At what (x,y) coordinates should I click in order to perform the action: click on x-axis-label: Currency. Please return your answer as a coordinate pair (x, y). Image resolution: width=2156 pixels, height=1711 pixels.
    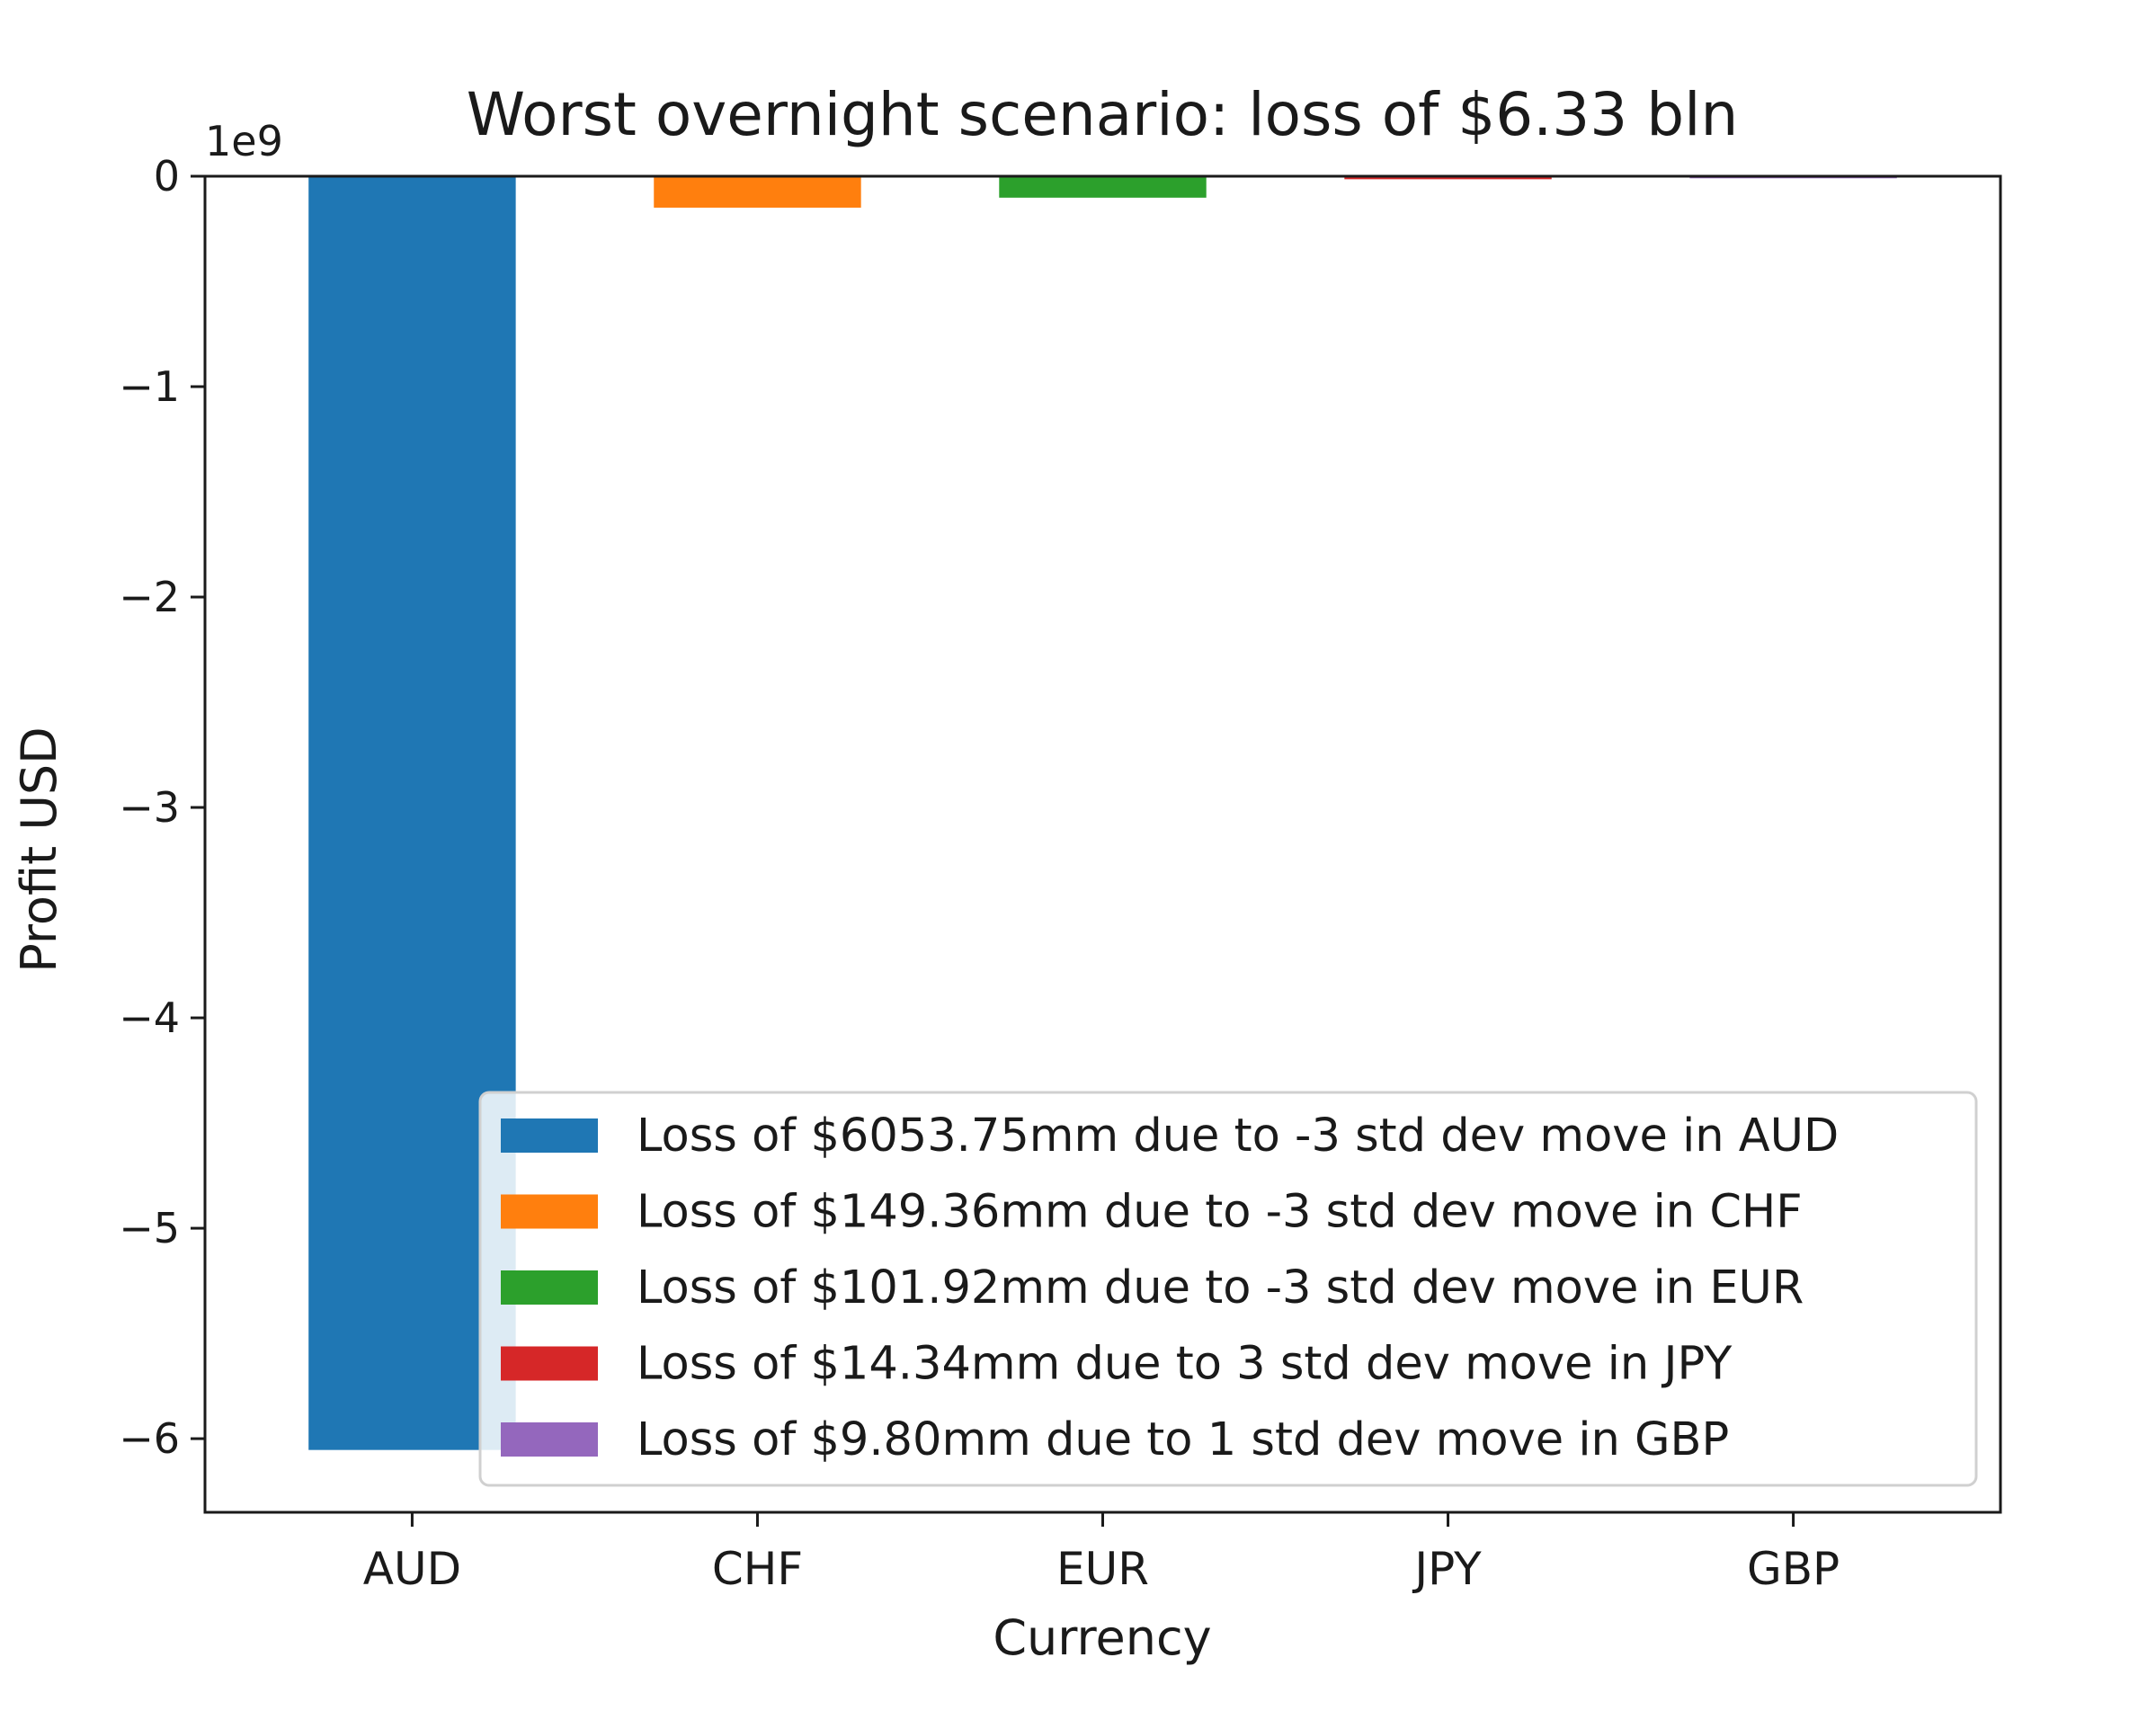
    Looking at the image, I should click on (1102, 1637).